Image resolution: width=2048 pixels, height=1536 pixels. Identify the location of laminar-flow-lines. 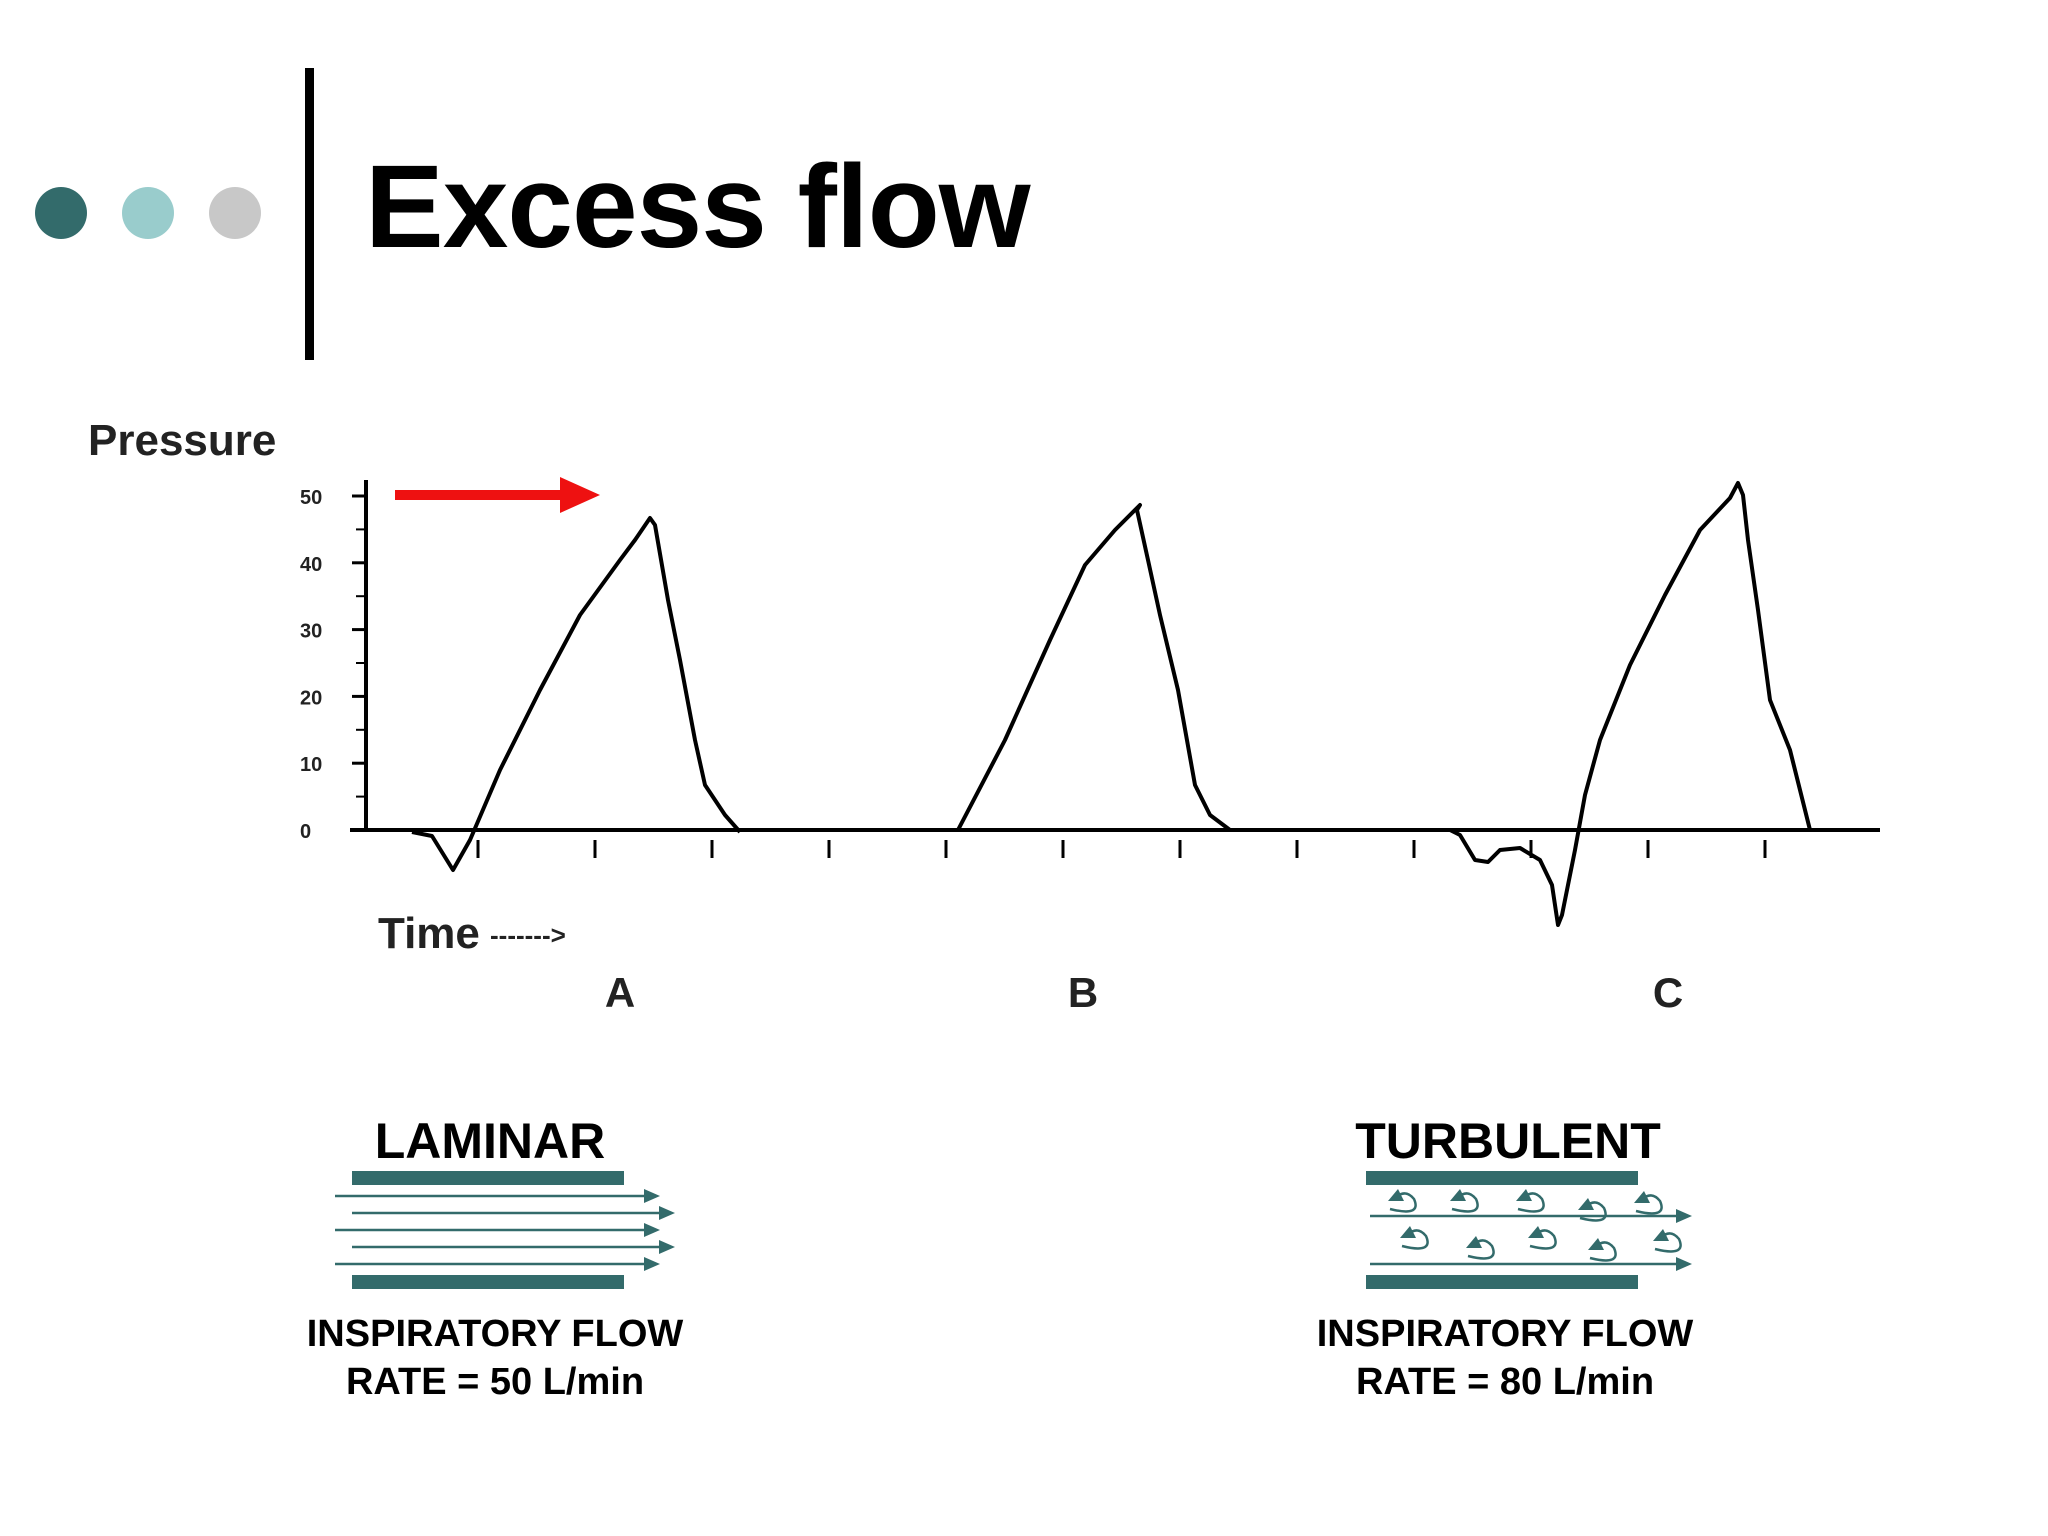
(505, 1230).